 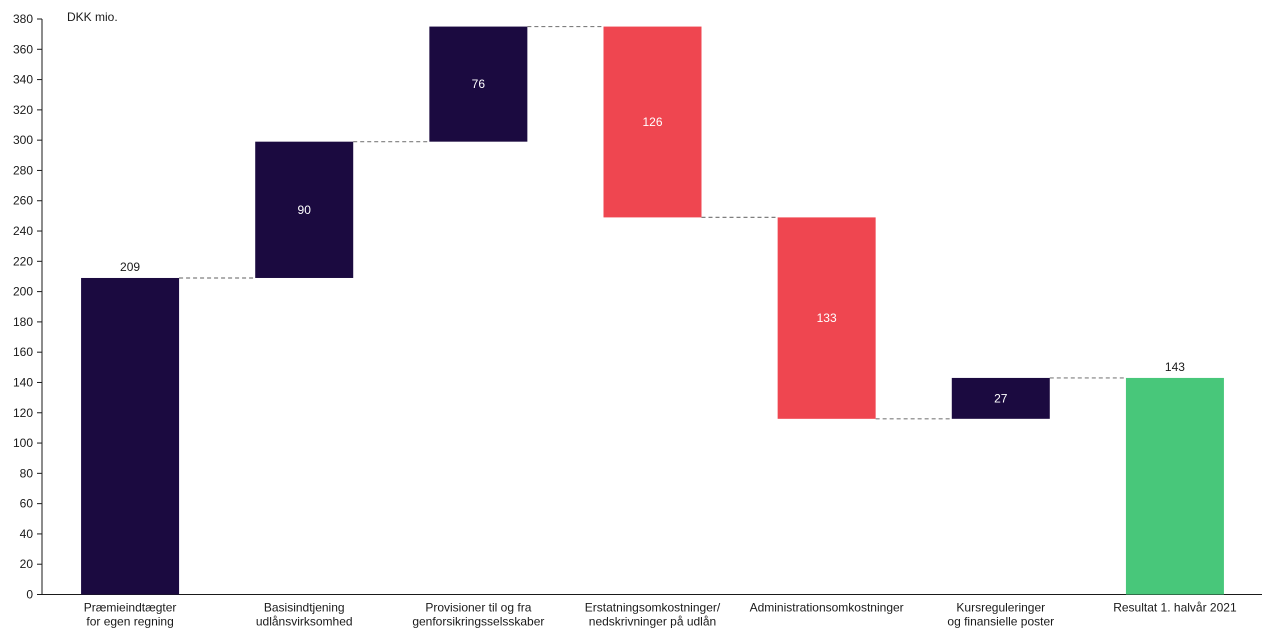 What do you see at coordinates (23, 261) in the screenshot?
I see `y-tick-label: 220` at bounding box center [23, 261].